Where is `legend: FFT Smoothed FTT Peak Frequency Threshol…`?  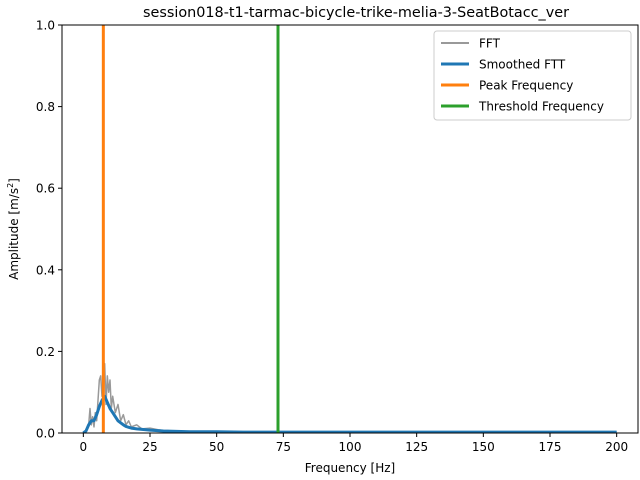 legend: FFT Smoothed FTT Peak Frequency Threshol… is located at coordinates (532, 75).